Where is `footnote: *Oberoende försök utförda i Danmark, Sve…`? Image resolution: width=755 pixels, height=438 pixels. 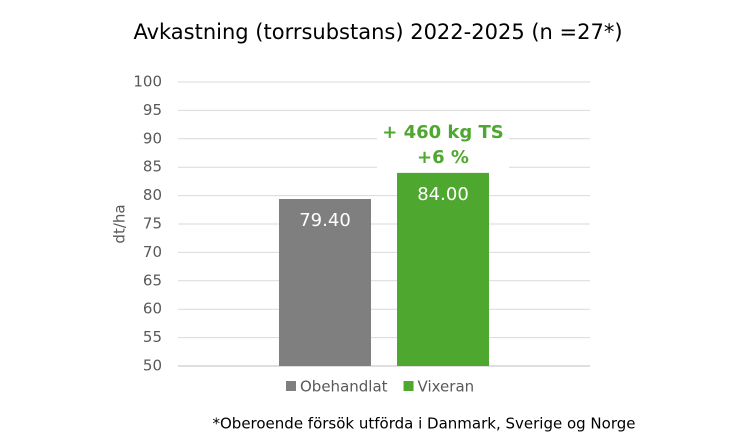
footnote: *Oberoende försök utförda i Danmark, Sve… is located at coordinates (423, 424).